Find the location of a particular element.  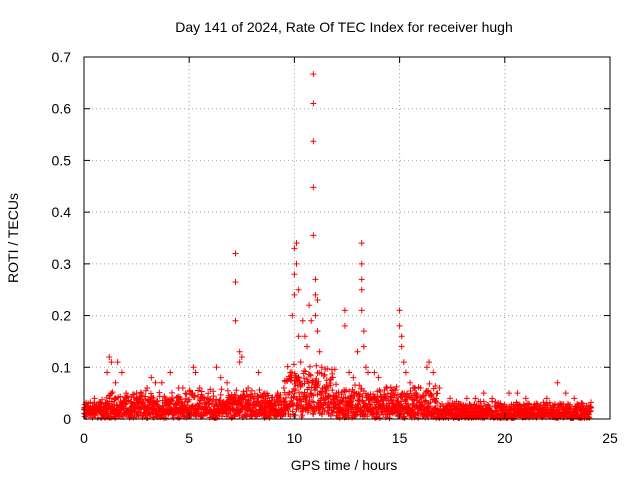

y-tick-label: 0.5 is located at coordinates (62, 160).